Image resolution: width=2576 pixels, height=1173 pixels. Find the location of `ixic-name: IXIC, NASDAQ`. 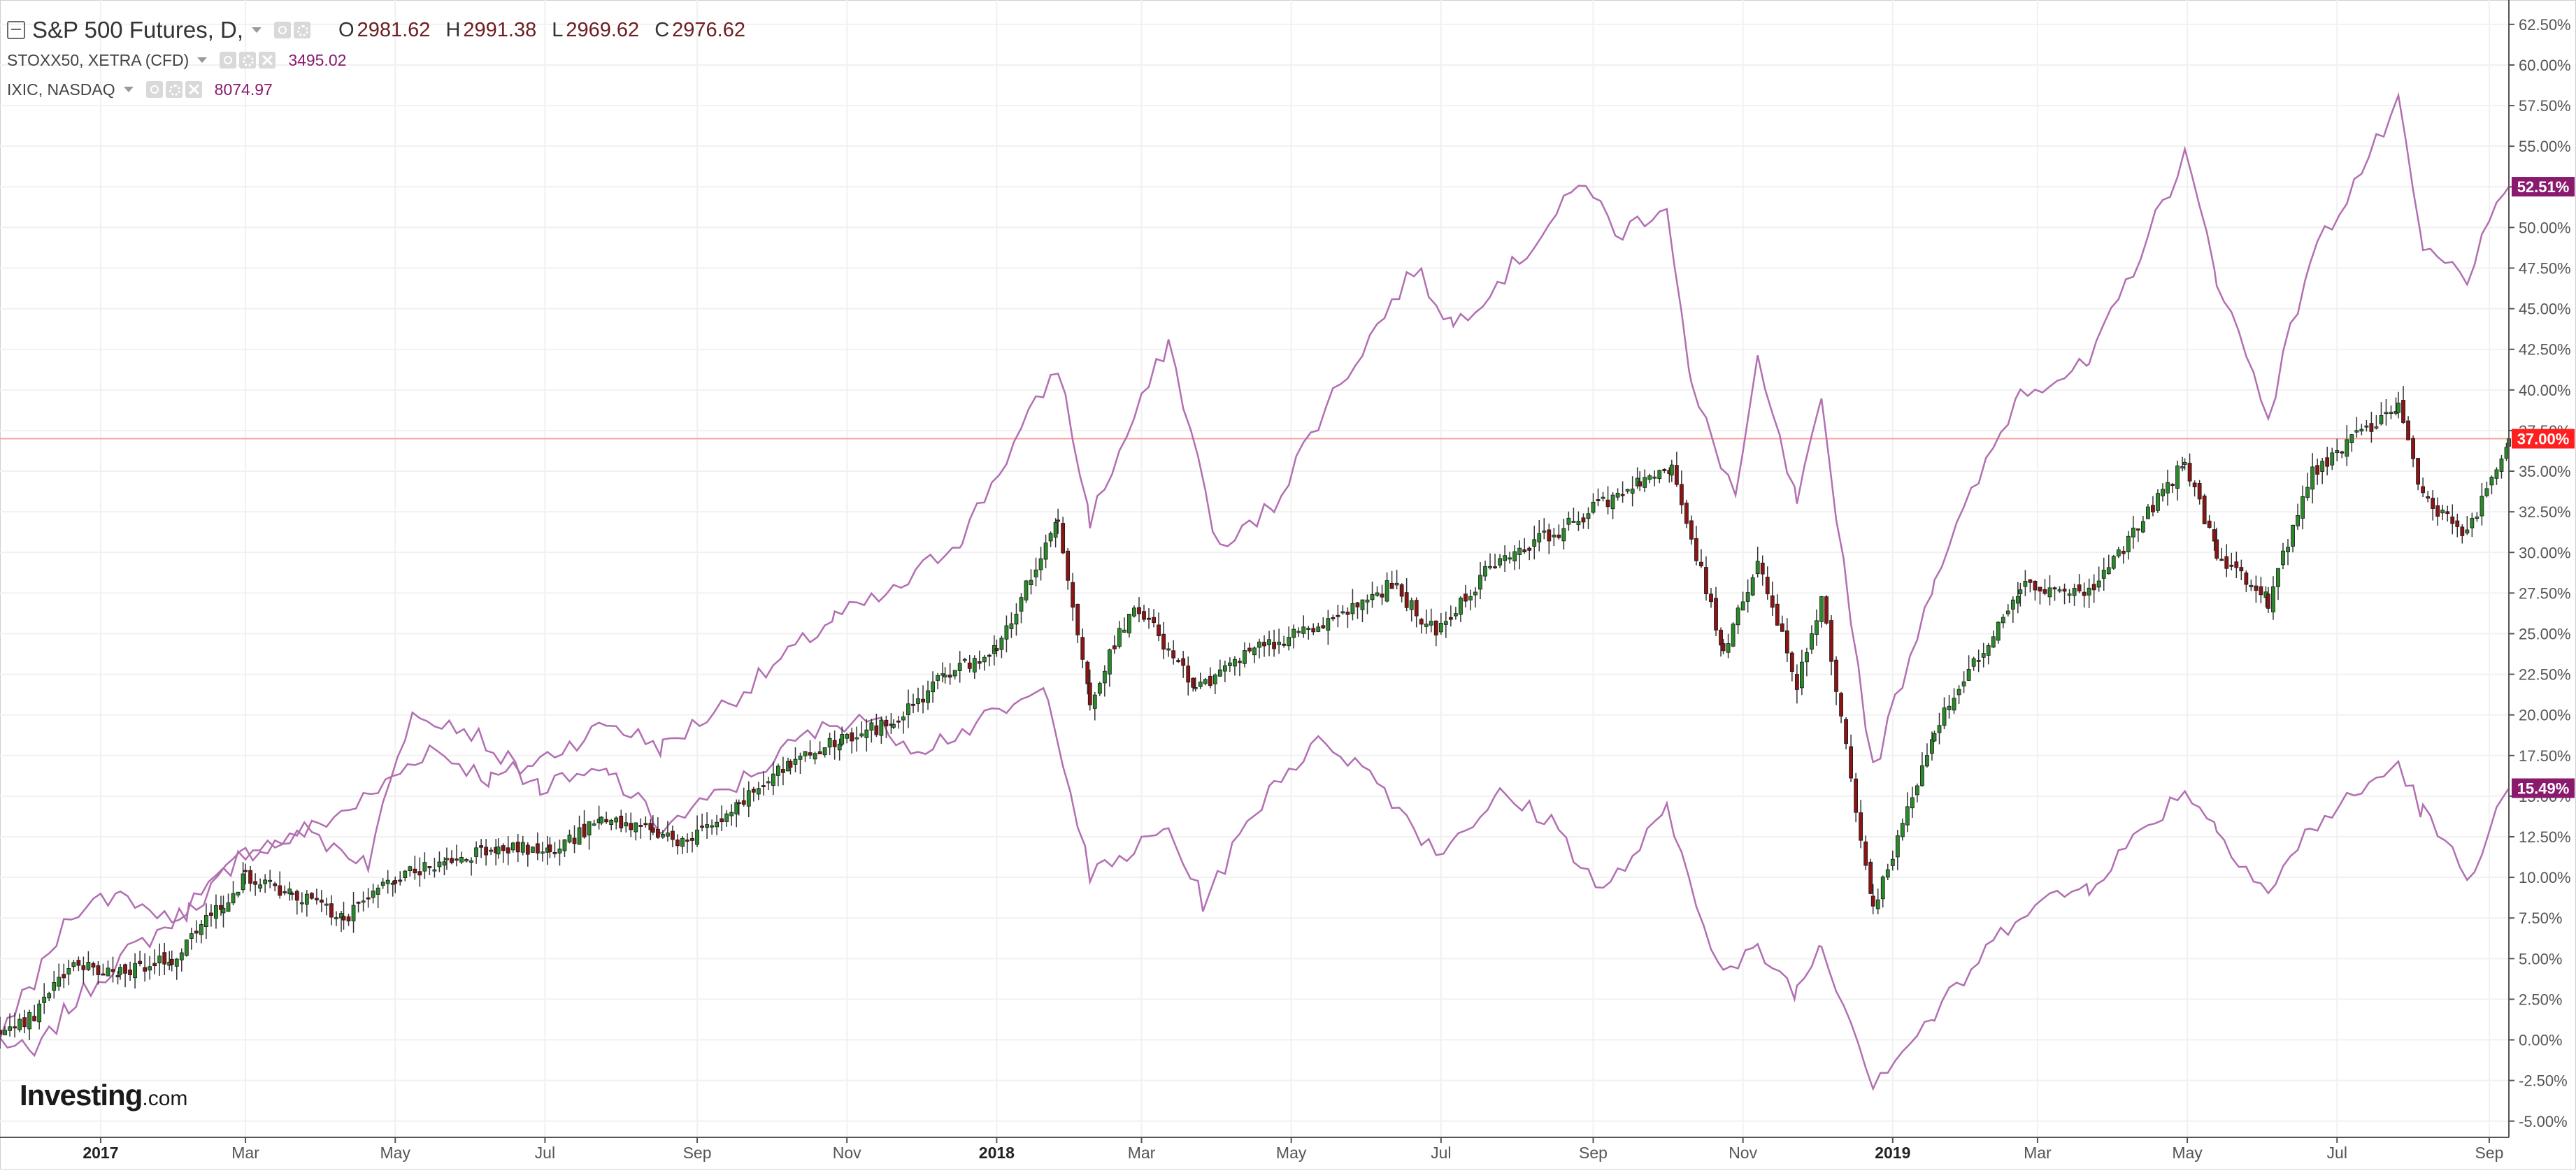

ixic-name: IXIC, NASDAQ is located at coordinates (61, 89).